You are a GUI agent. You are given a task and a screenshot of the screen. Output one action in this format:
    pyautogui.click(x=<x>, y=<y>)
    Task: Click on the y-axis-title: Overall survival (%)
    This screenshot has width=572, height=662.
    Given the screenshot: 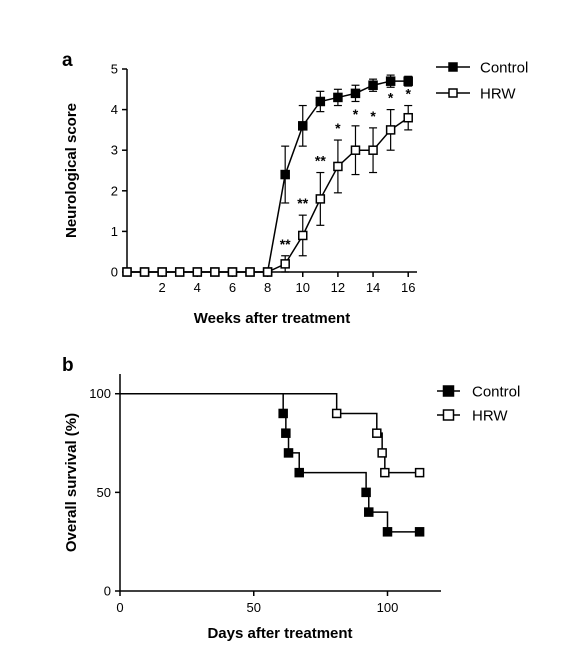 What is the action you would take?
    pyautogui.click(x=71, y=482)
    